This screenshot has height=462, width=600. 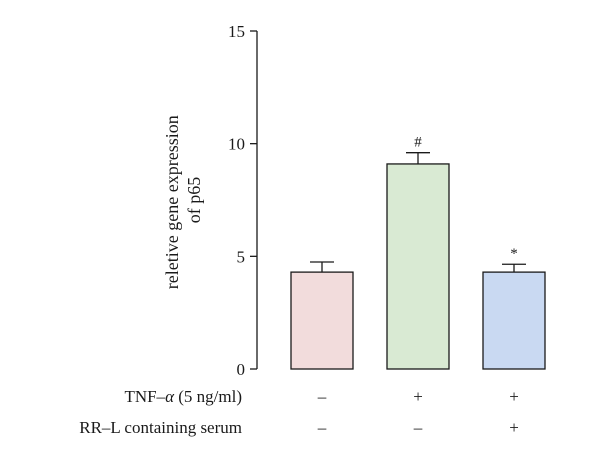 What do you see at coordinates (144, 396) in the screenshot?
I see `condition-label-tnf-prefix: TNF–` at bounding box center [144, 396].